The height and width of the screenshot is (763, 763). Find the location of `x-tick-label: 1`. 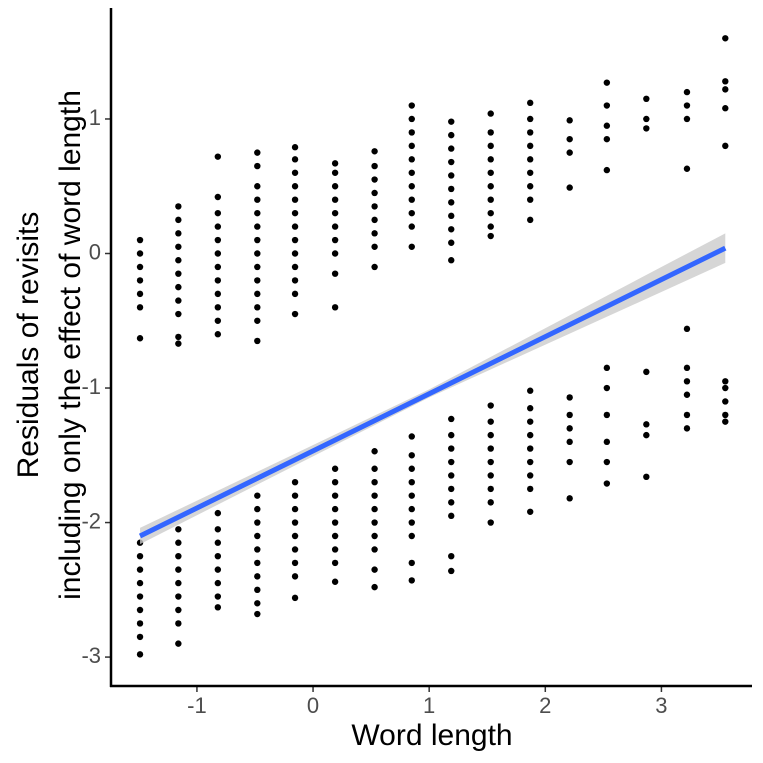

x-tick-label: 1 is located at coordinates (429, 705).